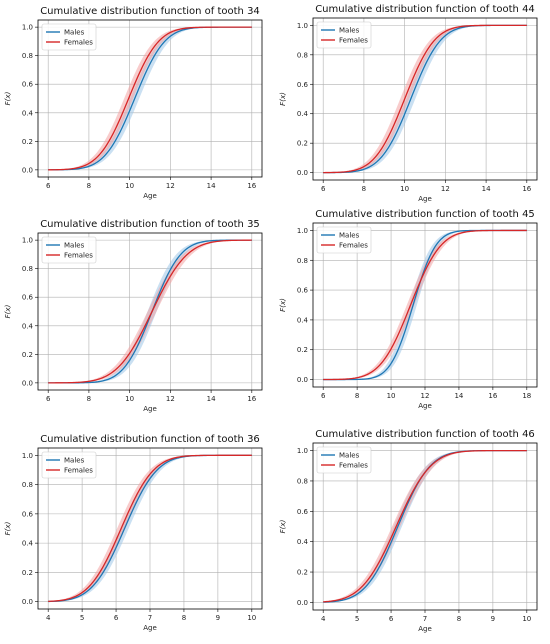 The width and height of the screenshot is (550, 644). What do you see at coordinates (48, 618) in the screenshot?
I see `x-tick-label: 4` at bounding box center [48, 618].